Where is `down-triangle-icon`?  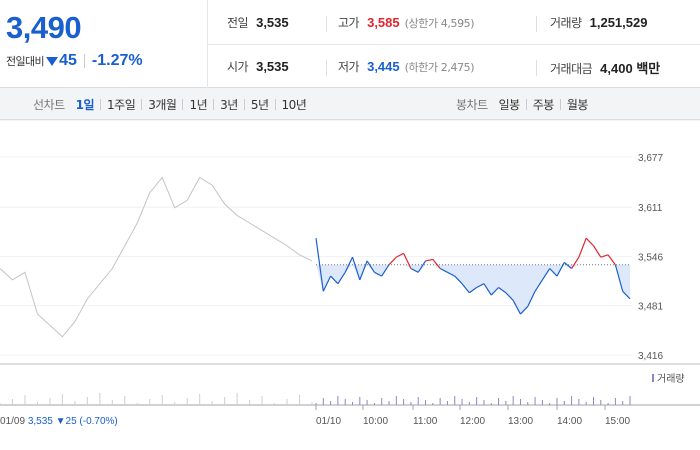 down-triangle-icon is located at coordinates (52, 61).